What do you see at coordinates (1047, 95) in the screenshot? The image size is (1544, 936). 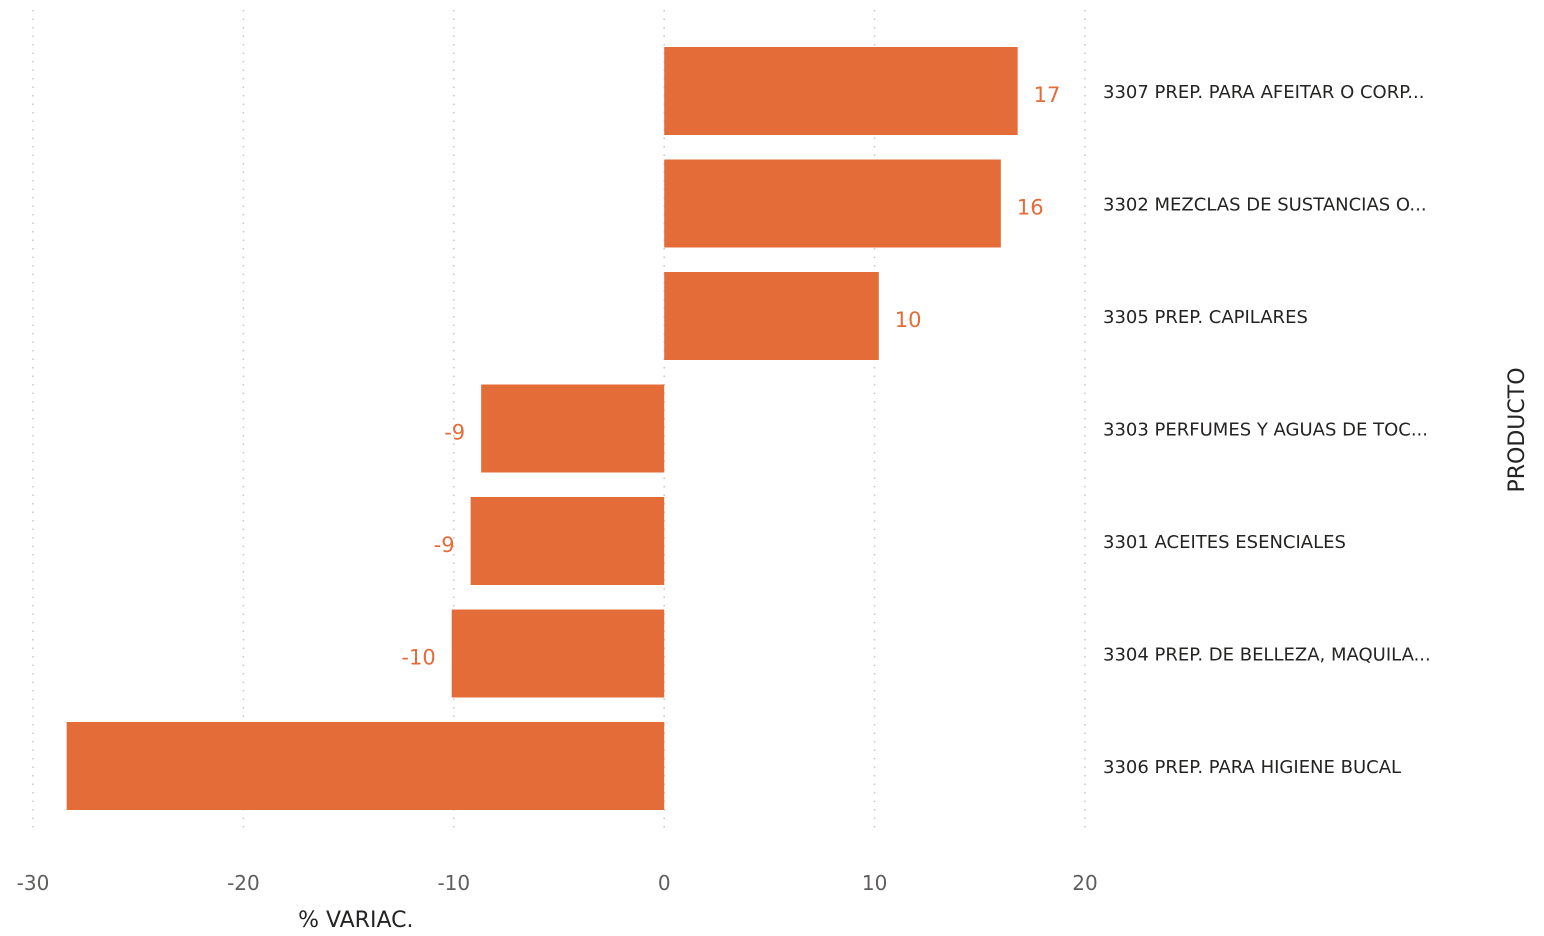 I see `data-label: 17` at bounding box center [1047, 95].